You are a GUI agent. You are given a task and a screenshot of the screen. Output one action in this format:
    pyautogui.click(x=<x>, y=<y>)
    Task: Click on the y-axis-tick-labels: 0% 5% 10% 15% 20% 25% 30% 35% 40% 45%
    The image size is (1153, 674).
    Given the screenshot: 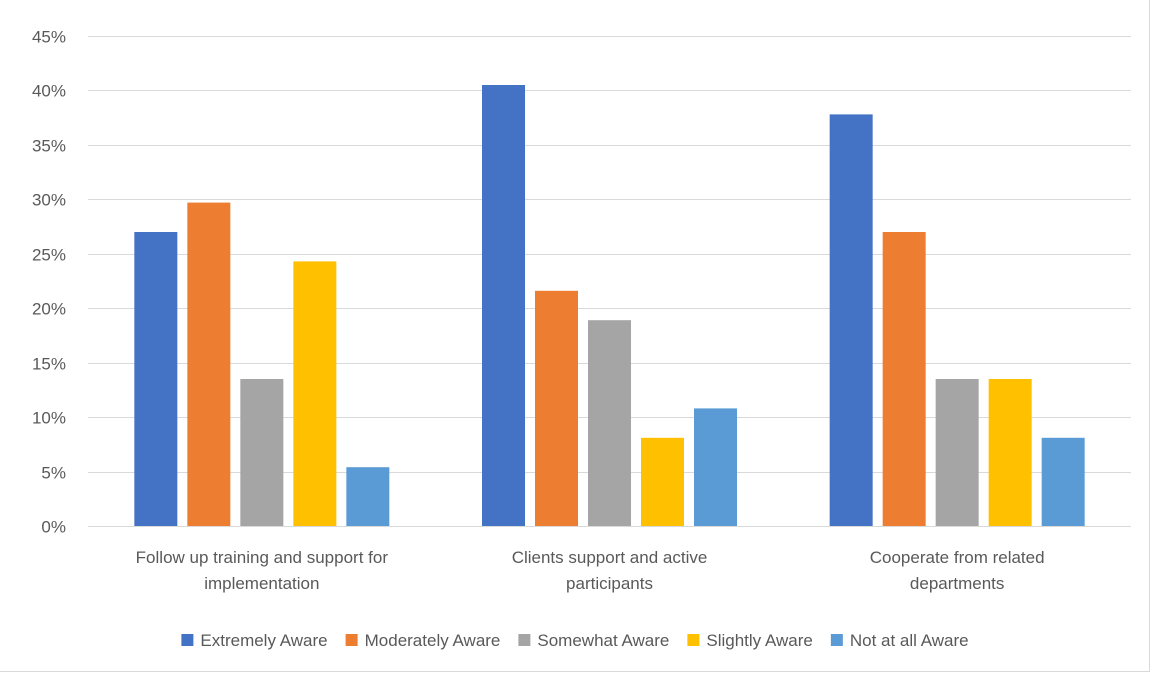 What is the action you would take?
    pyautogui.click(x=49, y=282)
    